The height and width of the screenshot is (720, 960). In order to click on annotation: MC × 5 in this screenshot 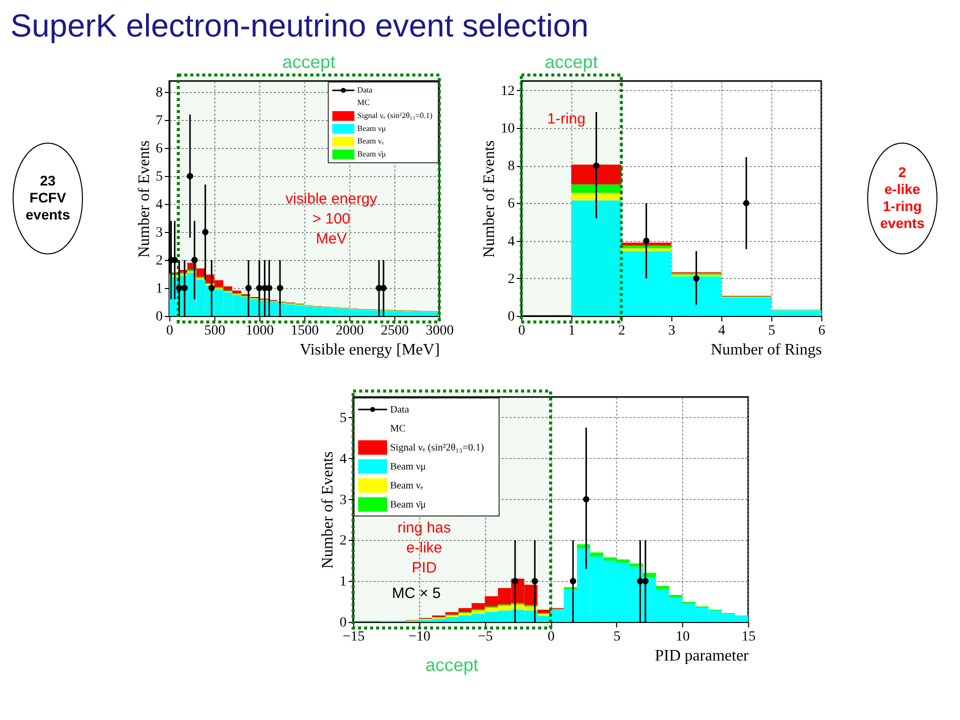, I will do `click(416, 593)`.